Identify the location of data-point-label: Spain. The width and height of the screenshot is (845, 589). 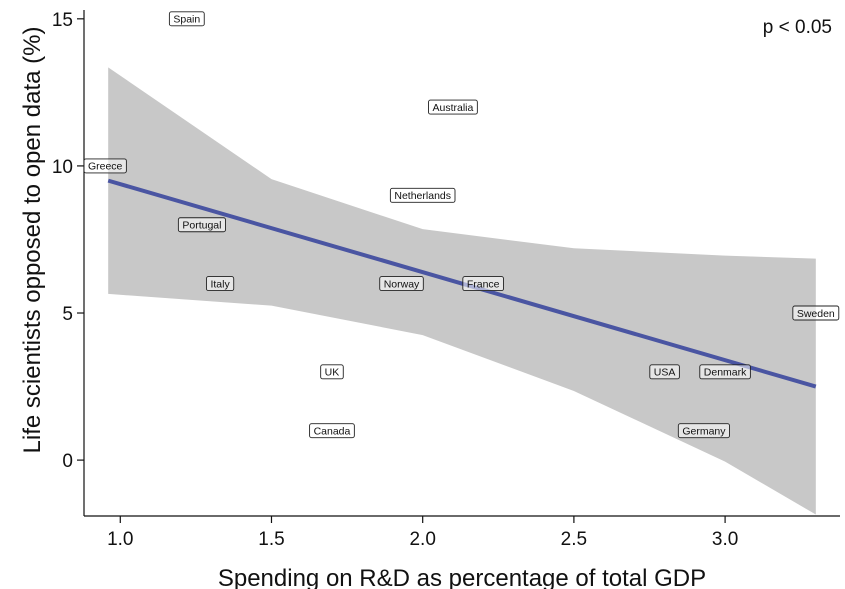
(186, 20).